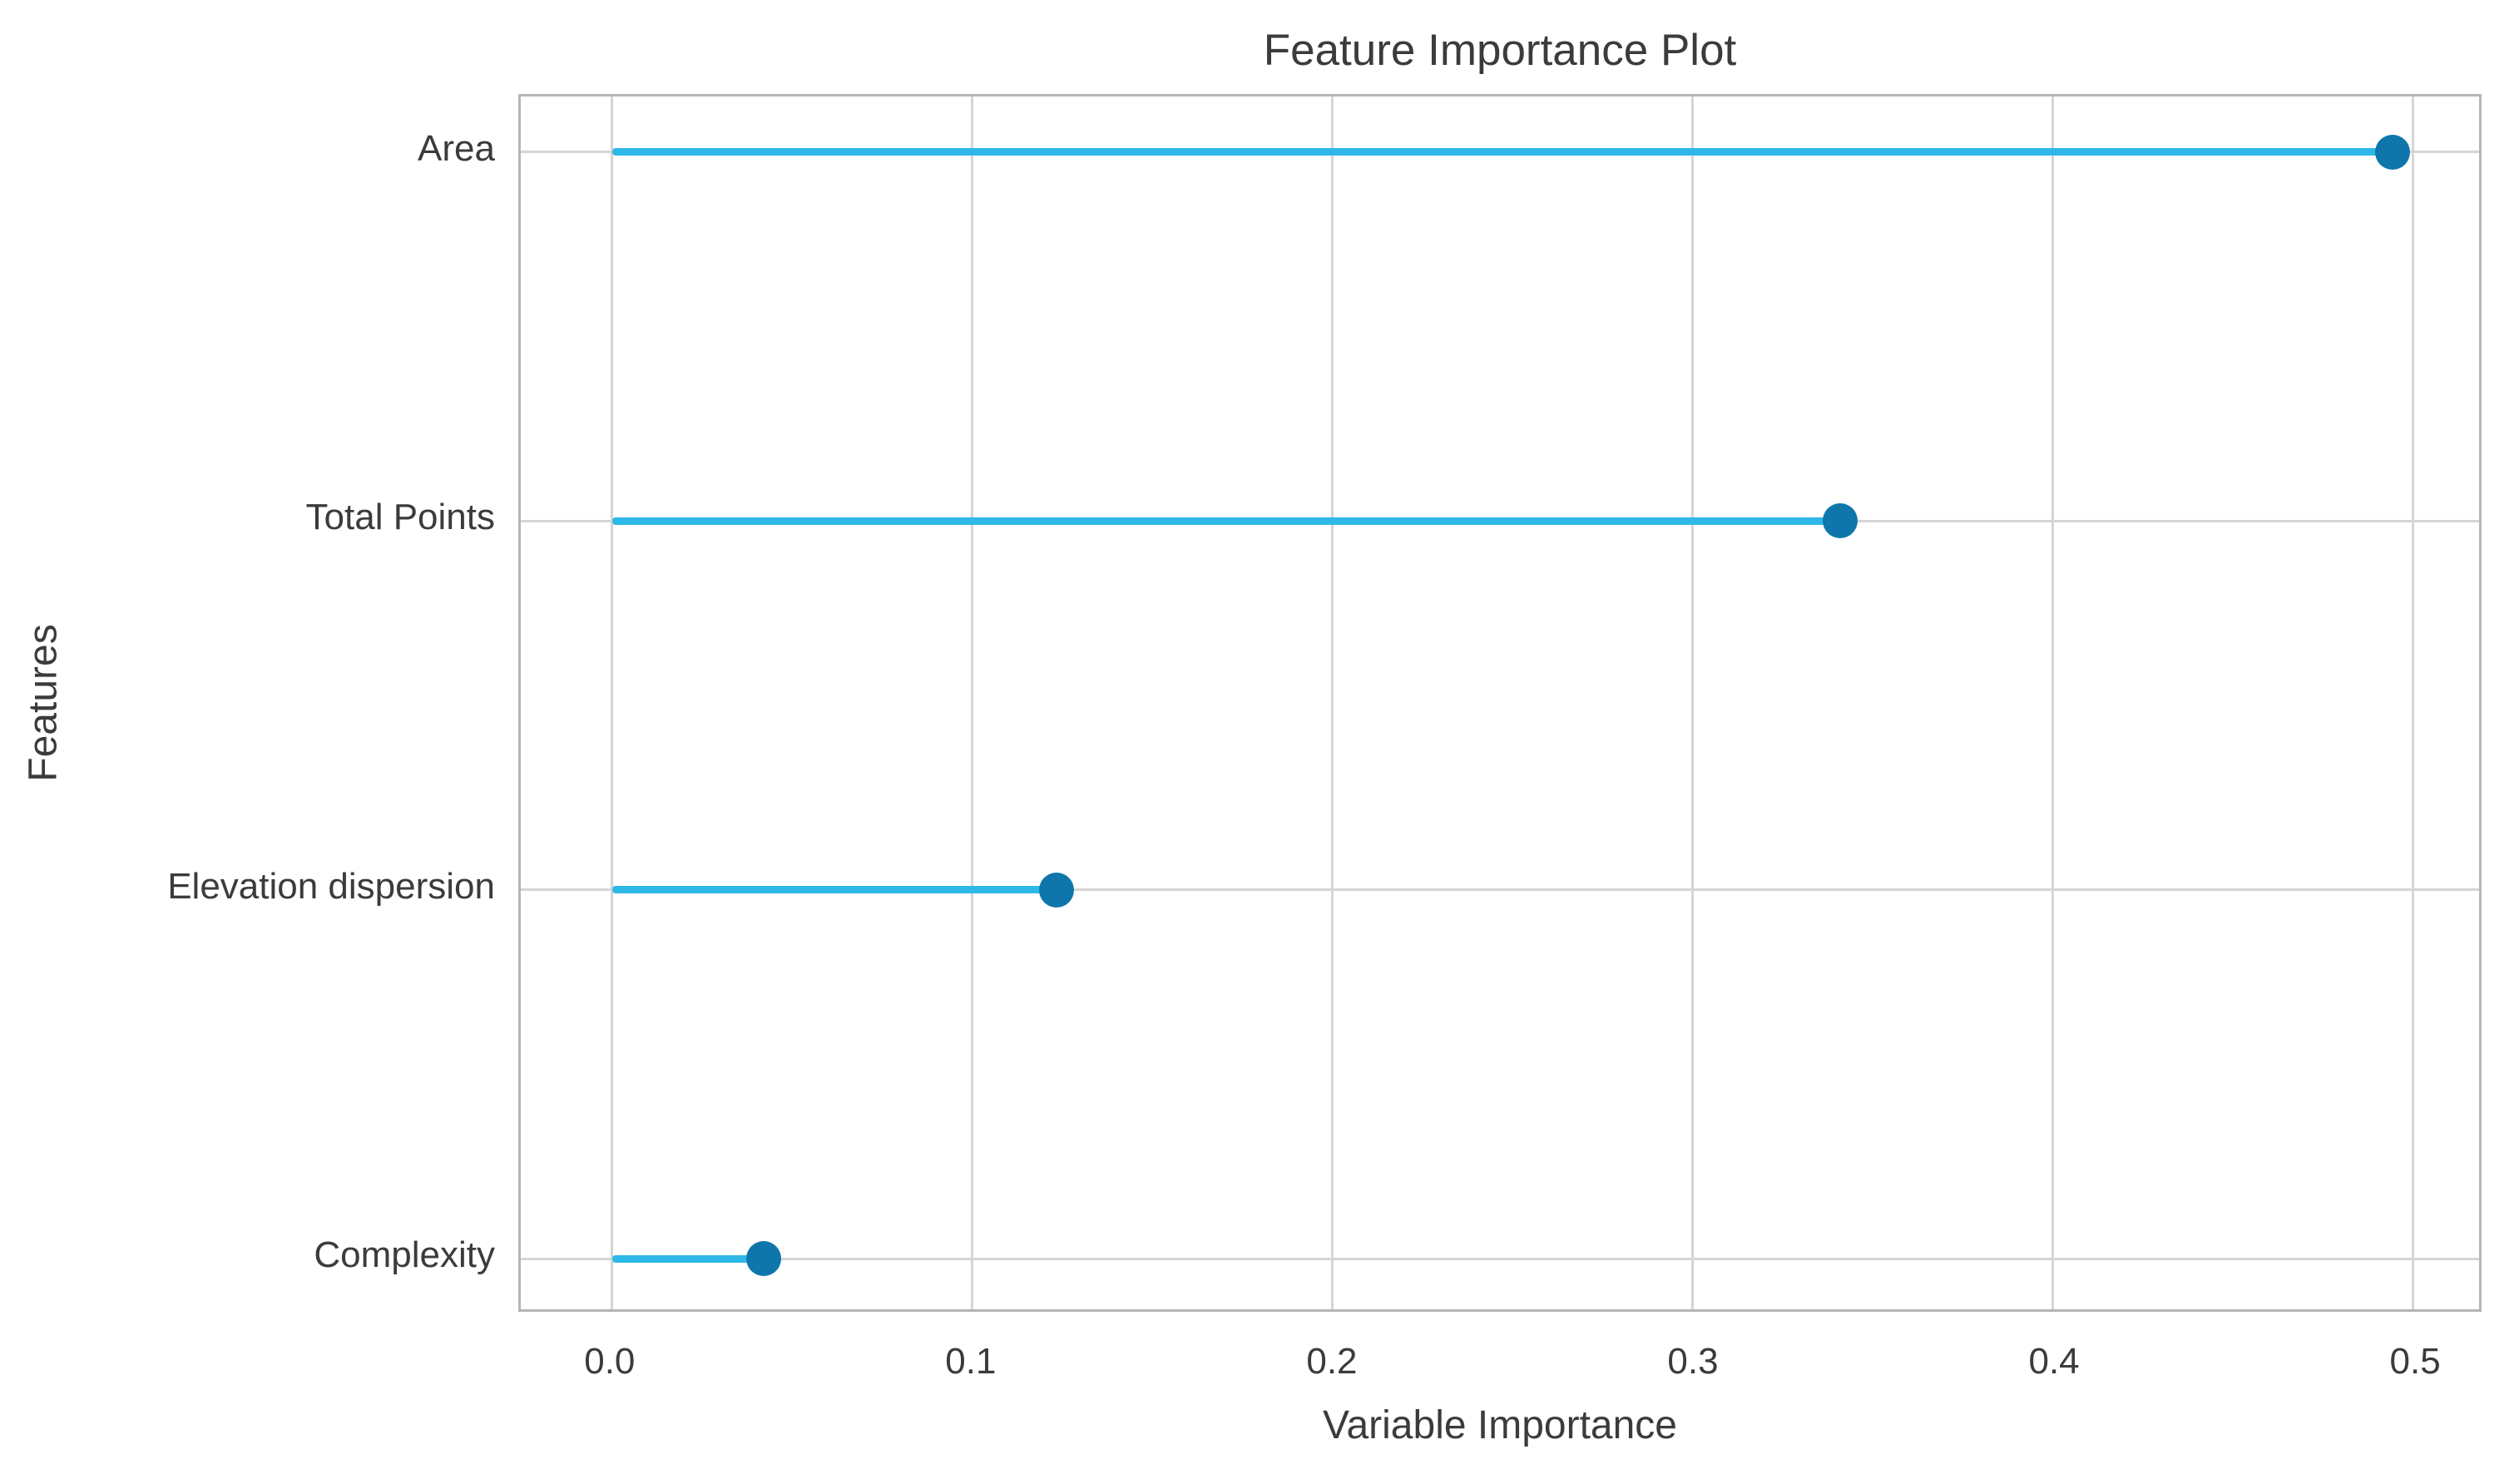  What do you see at coordinates (2054, 1361) in the screenshot?
I see `x-tick-label: 0.4` at bounding box center [2054, 1361].